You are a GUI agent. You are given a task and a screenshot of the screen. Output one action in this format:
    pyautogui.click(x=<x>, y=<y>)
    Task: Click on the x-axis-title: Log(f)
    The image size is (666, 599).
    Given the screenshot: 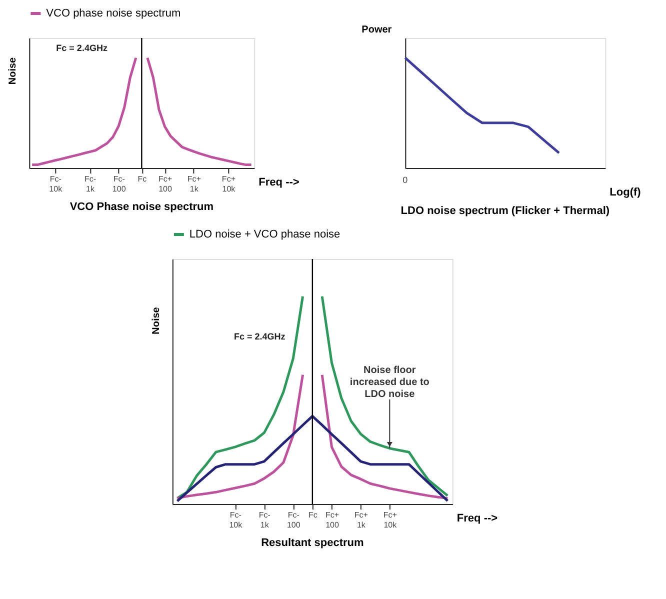 What is the action you would take?
    pyautogui.click(x=626, y=192)
    